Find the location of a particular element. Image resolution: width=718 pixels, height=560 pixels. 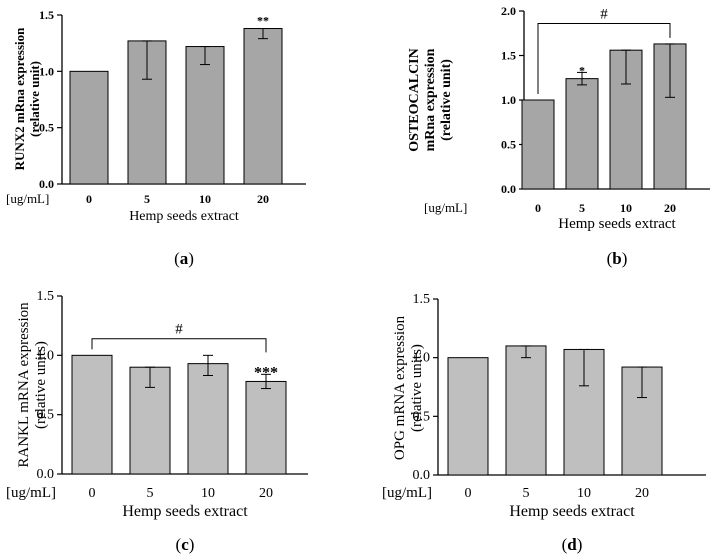

chart-a-x-tick-label: 20 is located at coordinates (263, 199).